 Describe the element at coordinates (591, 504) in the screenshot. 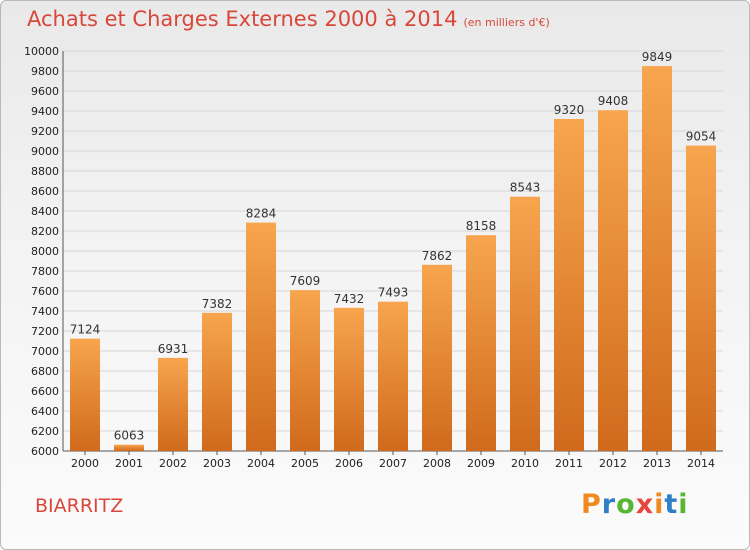

I see `logo-letter: P` at that location.